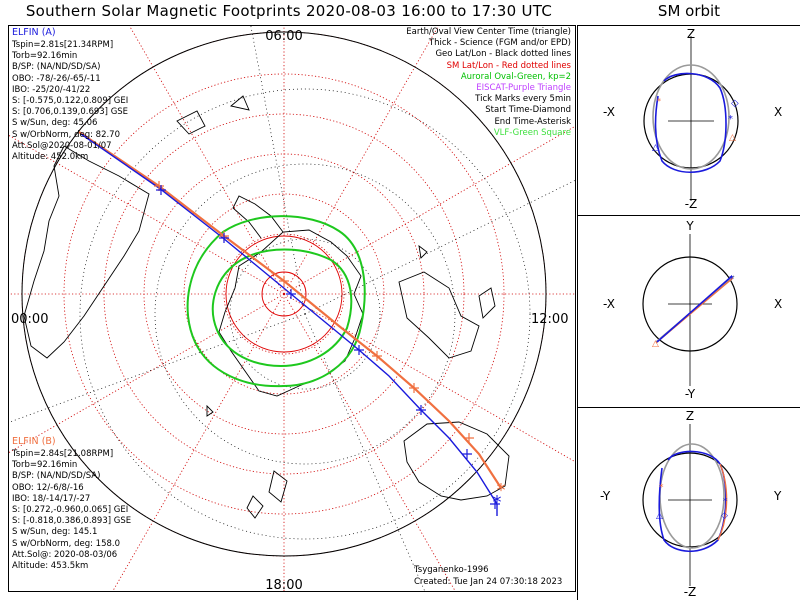  I want to click on legend-entry: Auroral Oval-Green, kp=2, so click(515, 76).